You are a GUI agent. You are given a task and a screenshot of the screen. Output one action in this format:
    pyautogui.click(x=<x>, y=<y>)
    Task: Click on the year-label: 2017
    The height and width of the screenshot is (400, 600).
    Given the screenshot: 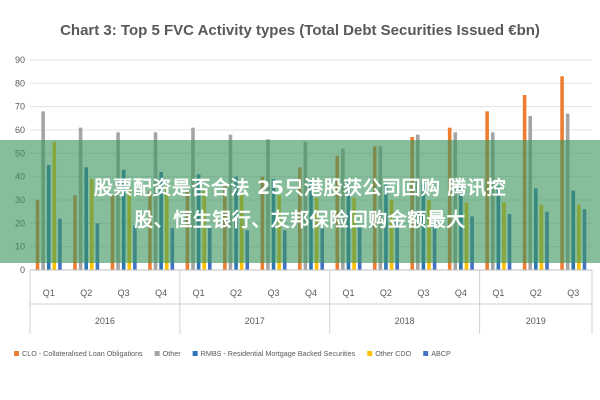 What is the action you would take?
    pyautogui.click(x=255, y=321)
    